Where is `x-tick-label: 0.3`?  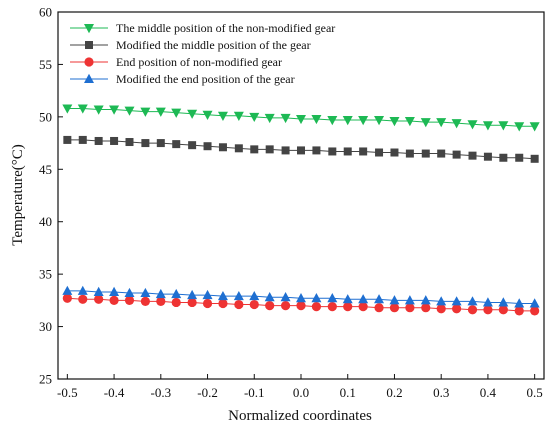
x-tick-label: 0.3 is located at coordinates (441, 392).